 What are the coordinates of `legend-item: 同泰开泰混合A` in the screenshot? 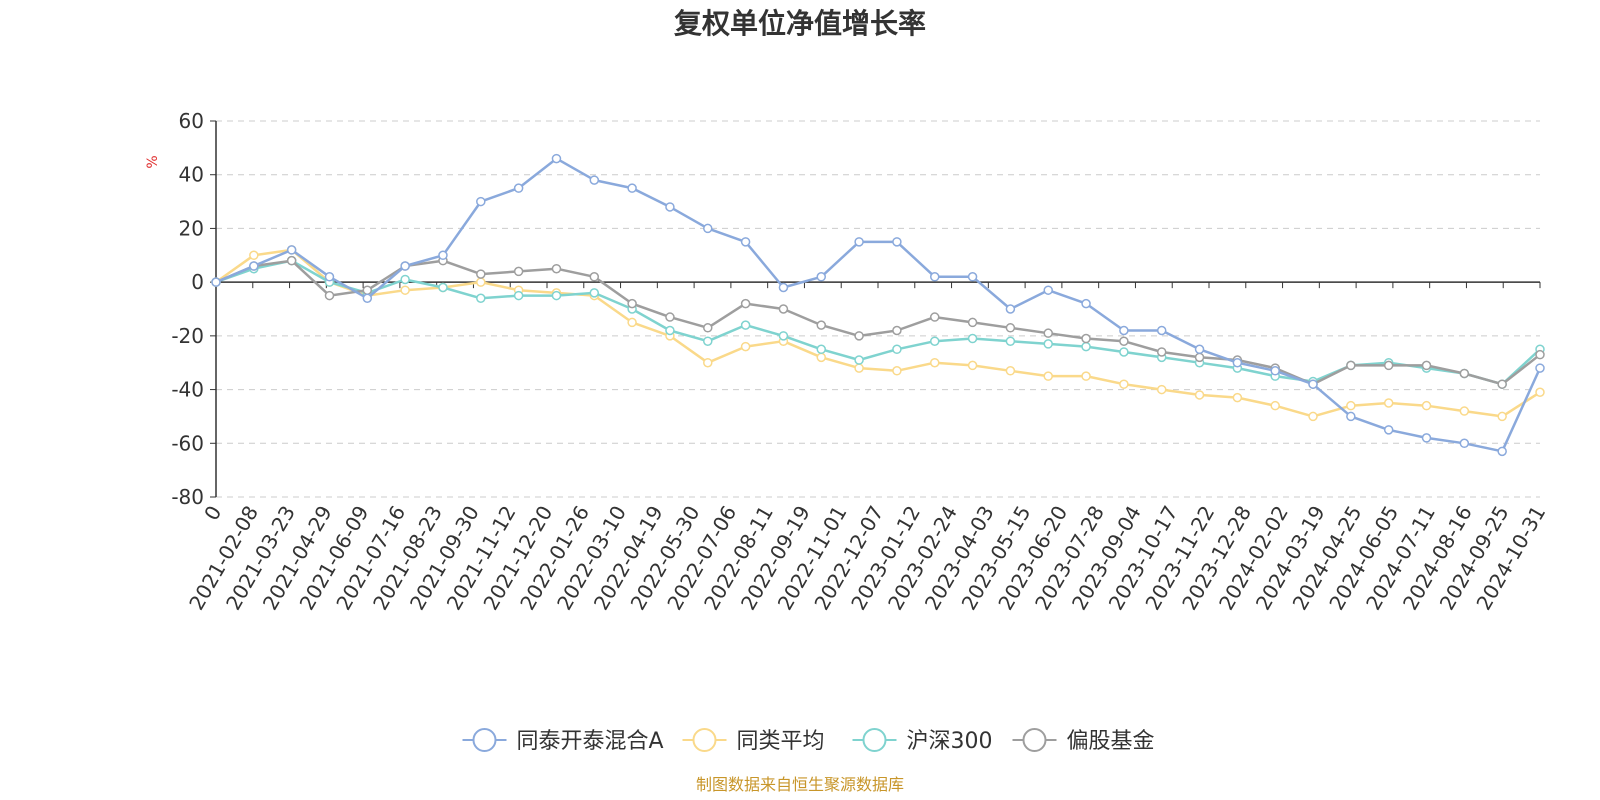 It's located at (563, 741).